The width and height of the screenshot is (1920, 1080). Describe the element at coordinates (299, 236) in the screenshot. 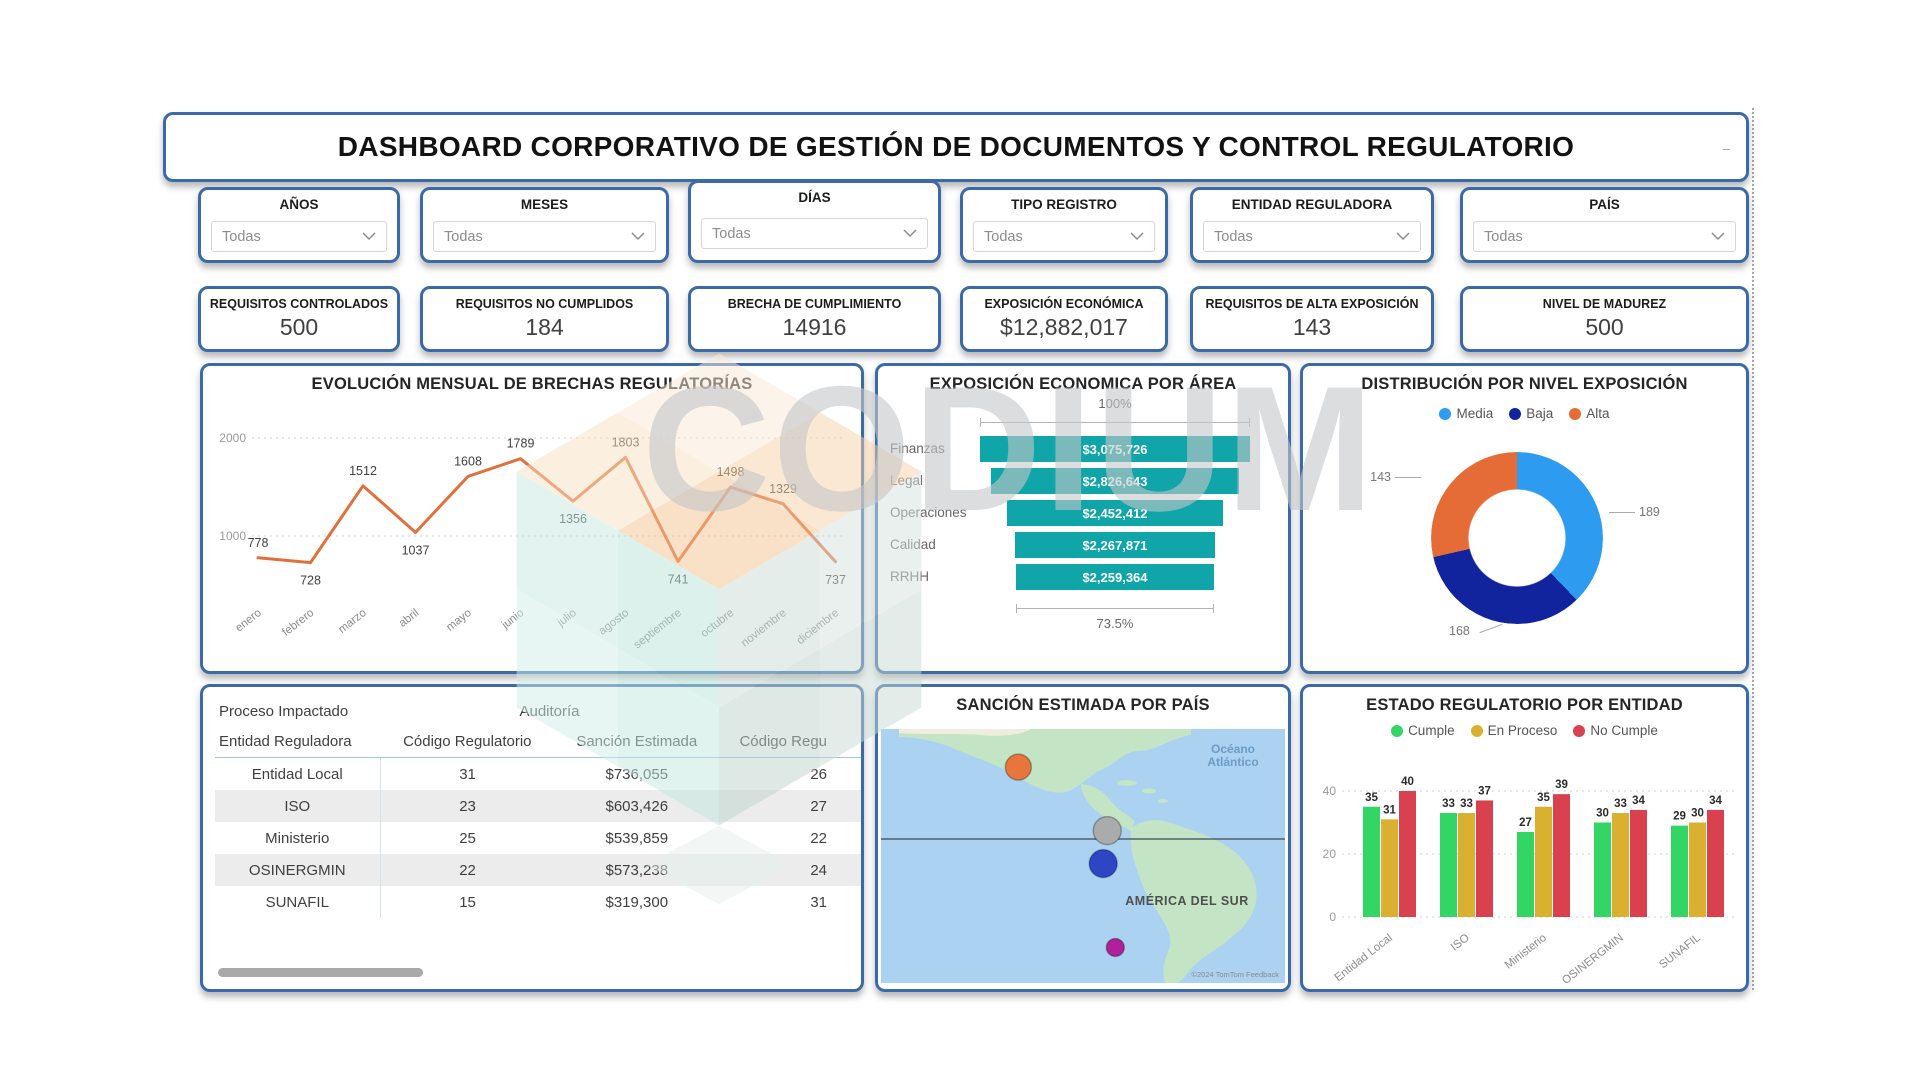

I see `filter-years-dropdown: Todas` at that location.